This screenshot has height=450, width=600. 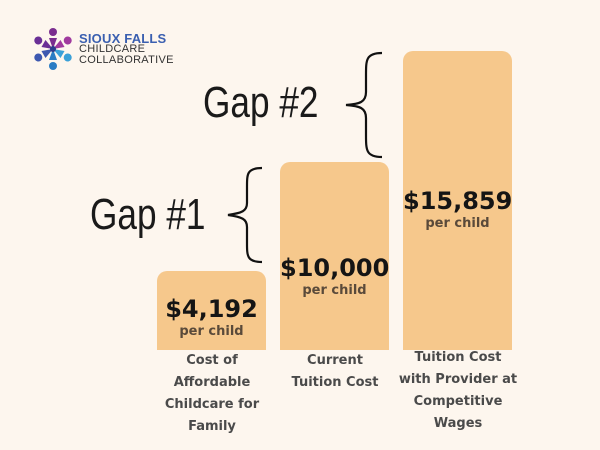 I want to click on gap-1-label: Gap #1, so click(x=148, y=214).